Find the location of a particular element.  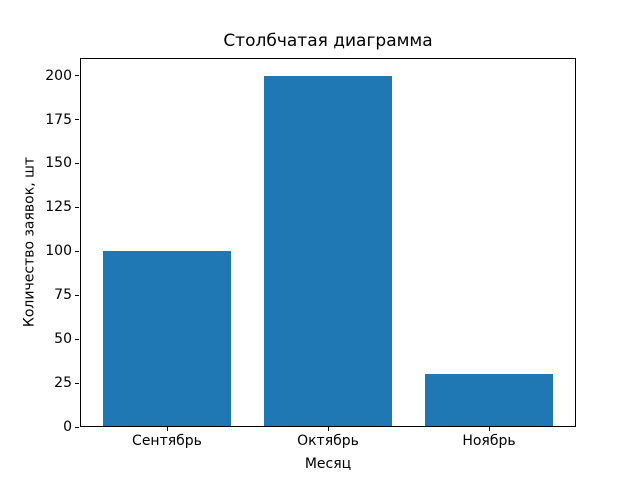

x-tick-label: Октябрь is located at coordinates (328, 441).